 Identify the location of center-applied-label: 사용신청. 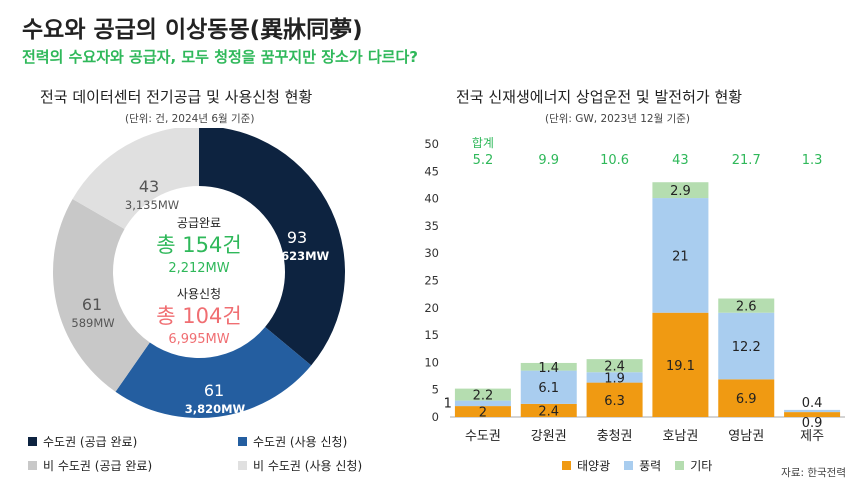
(199, 294).